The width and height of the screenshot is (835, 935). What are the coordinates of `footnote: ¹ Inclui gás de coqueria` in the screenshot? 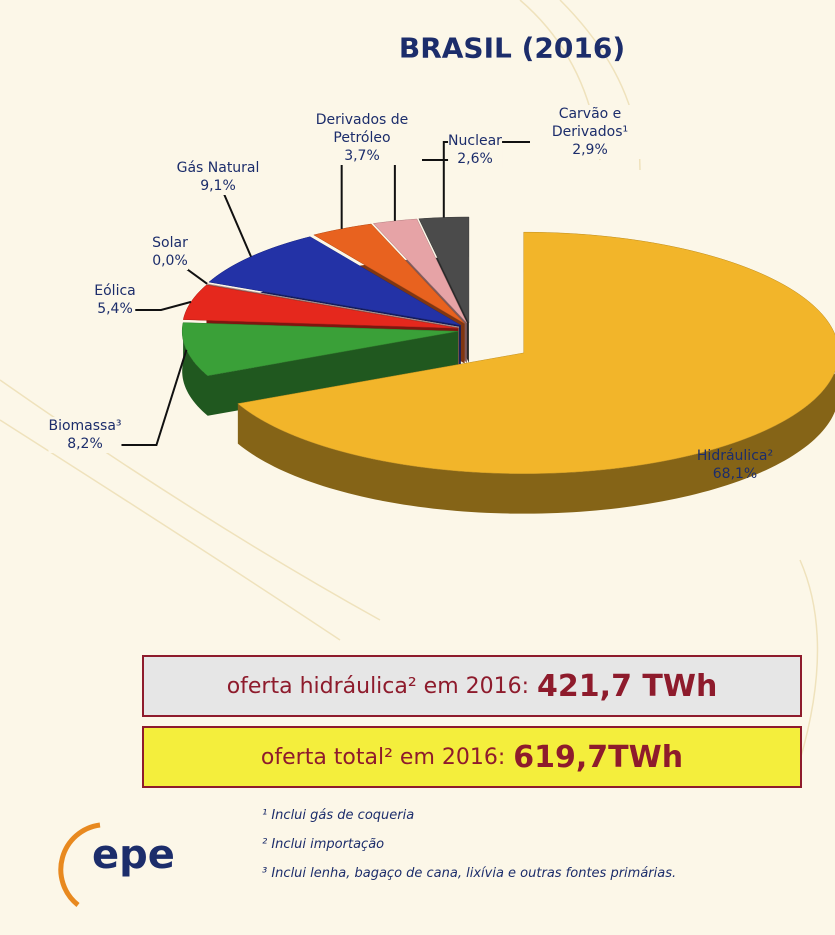 It's located at (338, 815).